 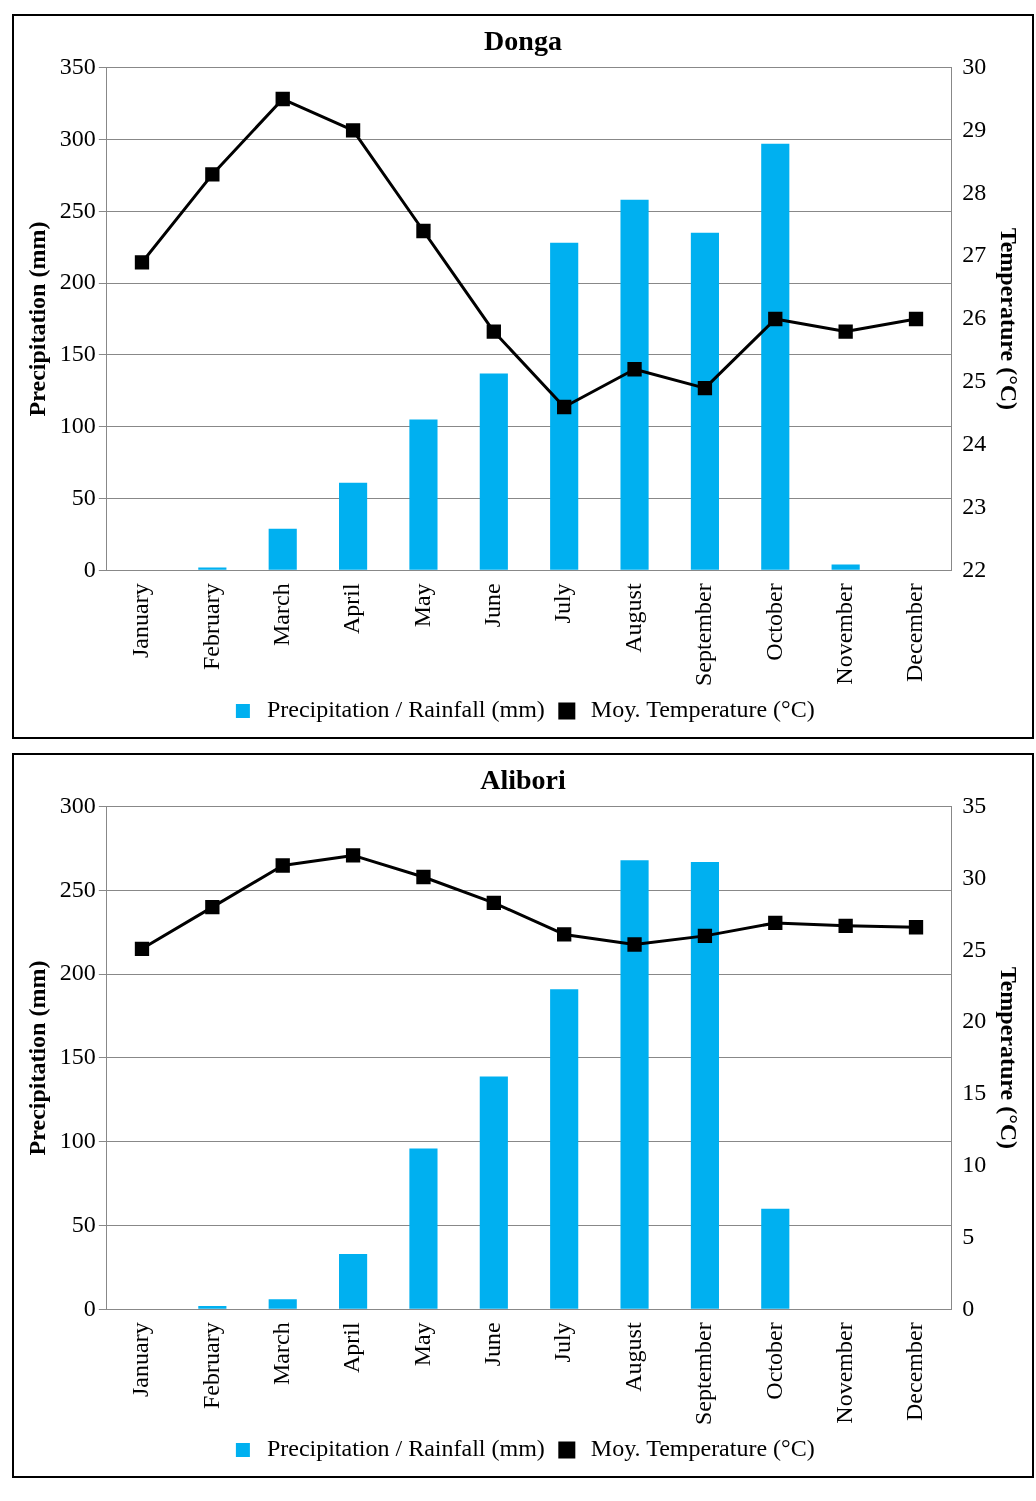 What do you see at coordinates (968, 1307) in the screenshot?
I see `y2-tick-label: 0` at bounding box center [968, 1307].